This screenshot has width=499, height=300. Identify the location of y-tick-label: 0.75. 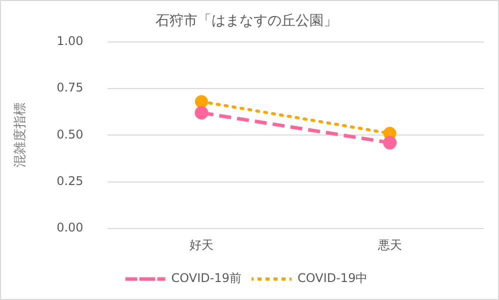
(70, 87).